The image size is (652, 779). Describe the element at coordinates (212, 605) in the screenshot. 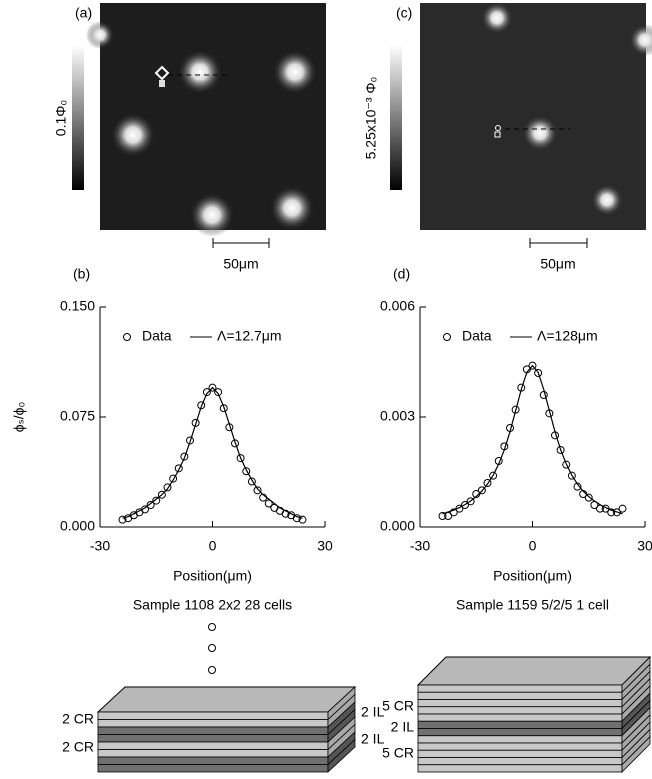

I see `chart-title: Sample 1108 2x2 28 cells` at that location.